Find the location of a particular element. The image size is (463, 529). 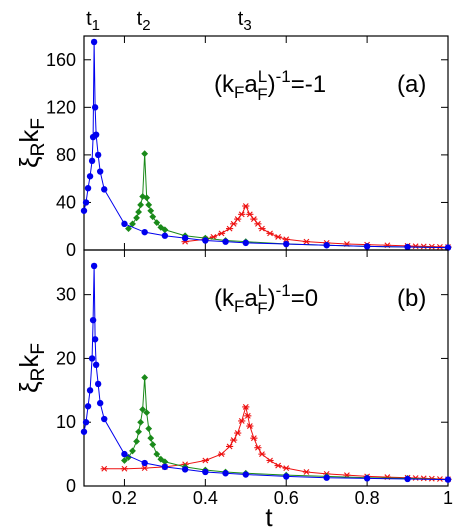

shared-x-axis: 0.2 0.4 0.6 0.8 1 t is located at coordinates (282, 508).